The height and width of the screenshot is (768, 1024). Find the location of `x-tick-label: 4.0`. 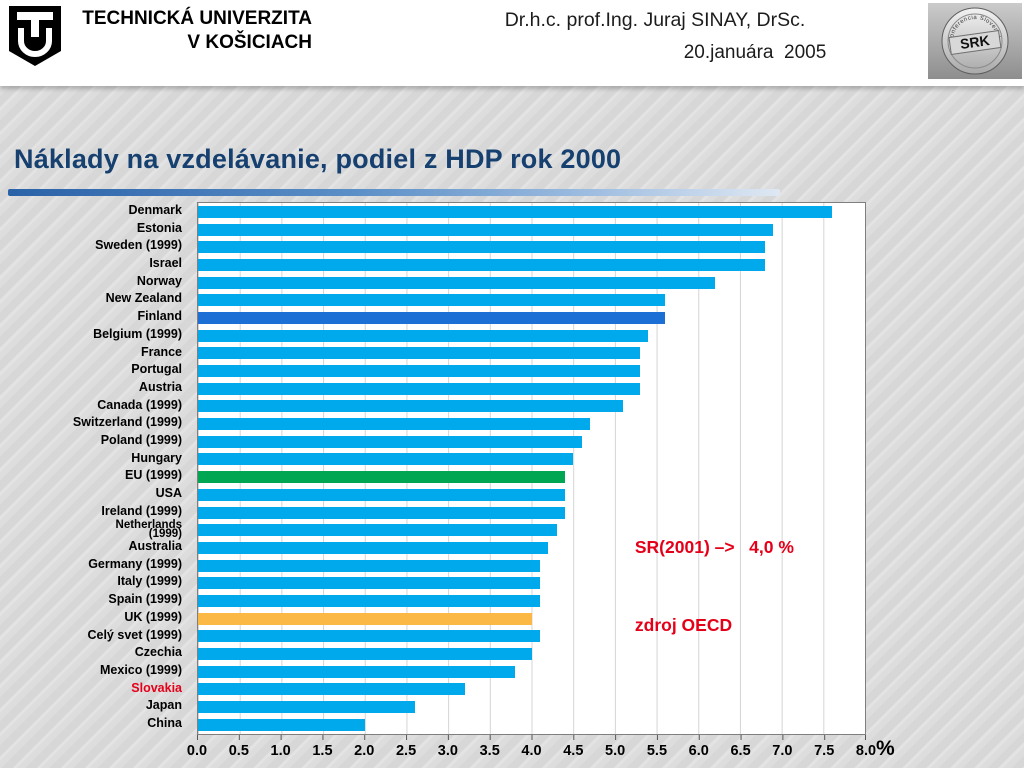

x-tick-label: 4.0 is located at coordinates (531, 751).